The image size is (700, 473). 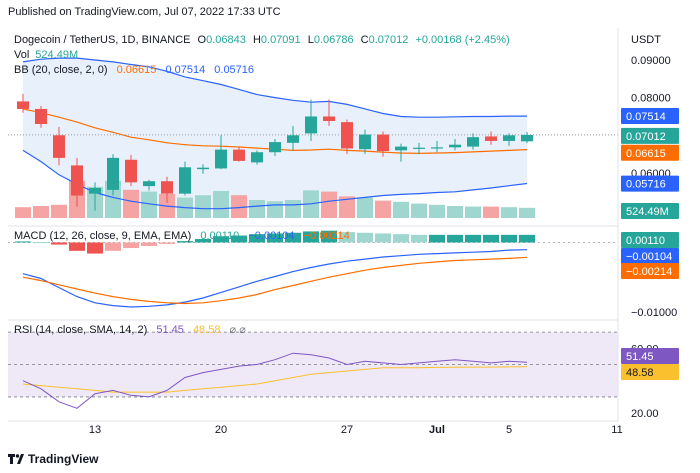 What do you see at coordinates (313, 364) in the screenshot?
I see `rsi-band` at bounding box center [313, 364].